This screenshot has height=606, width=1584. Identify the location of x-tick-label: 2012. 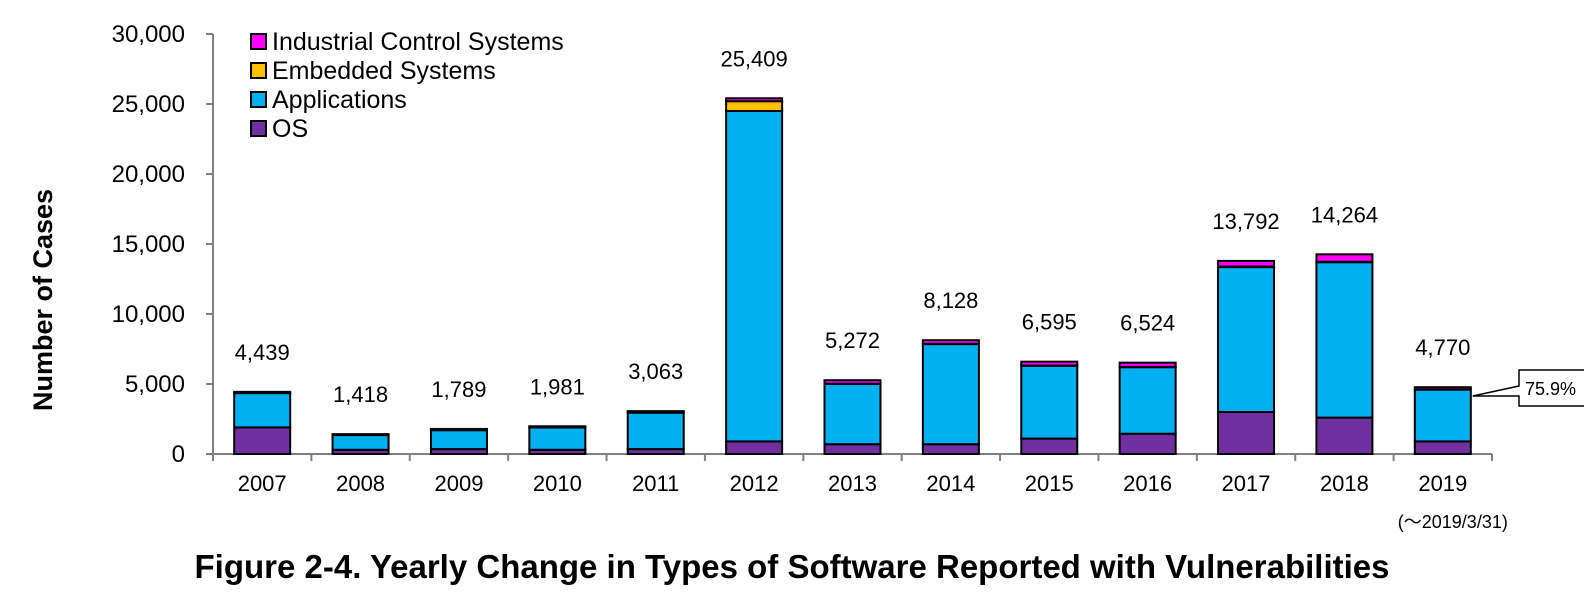
(754, 483).